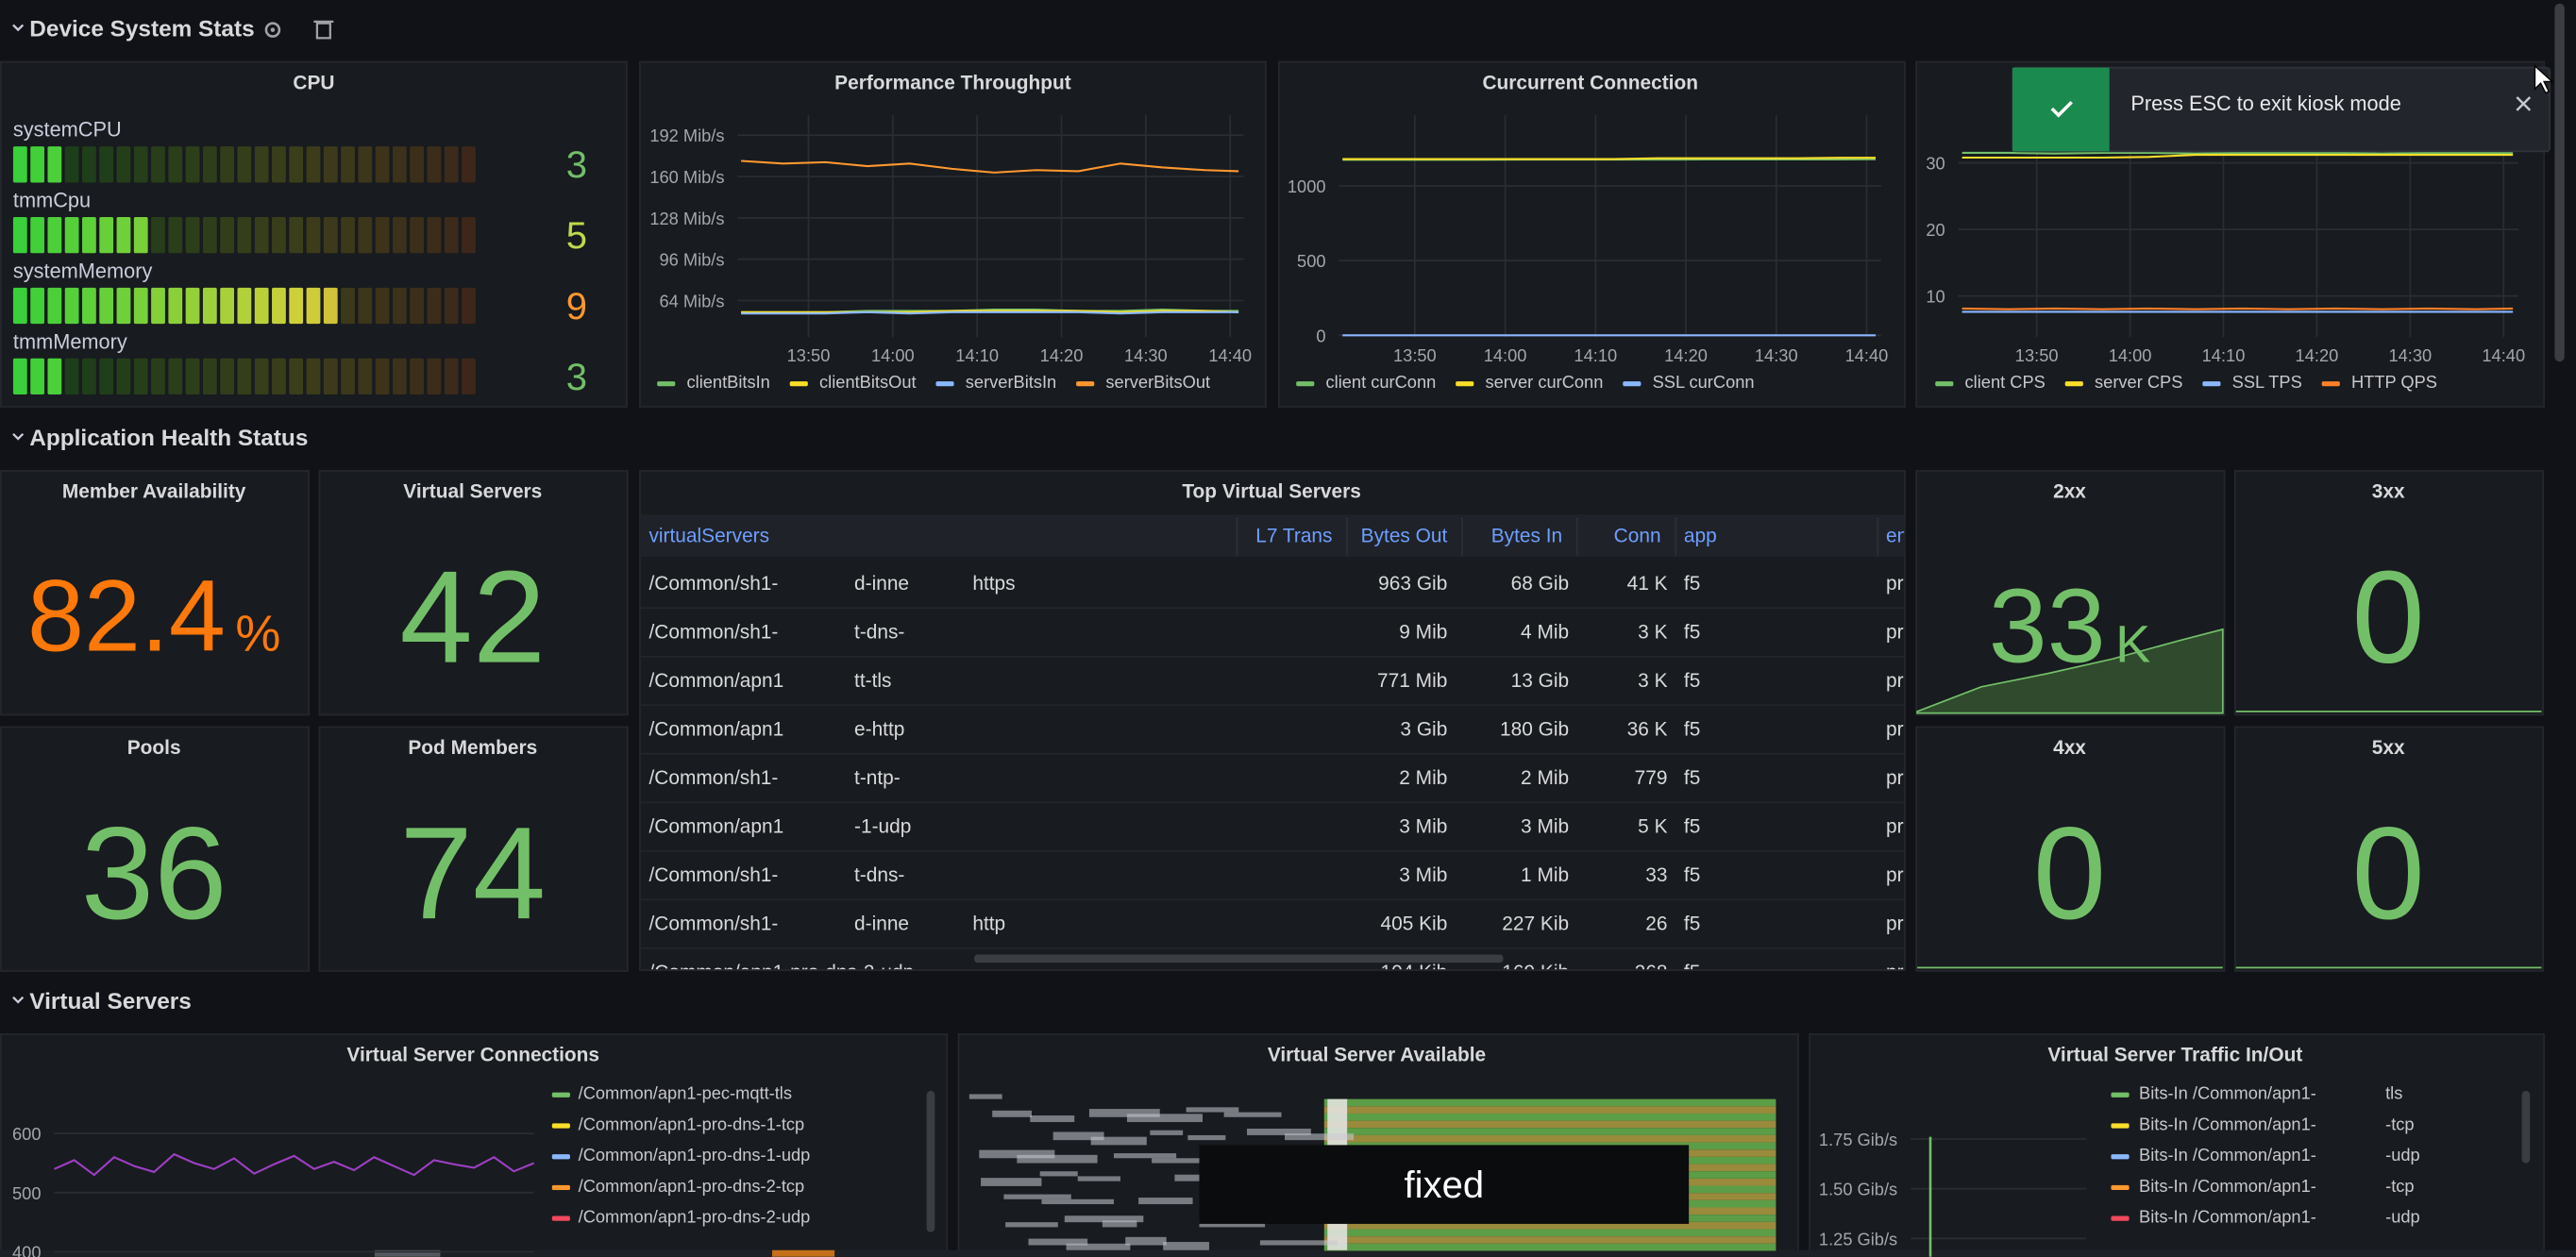 This screenshot has width=2576, height=1257. What do you see at coordinates (1545, 778) in the screenshot?
I see `table-cell: 2 Mib` at bounding box center [1545, 778].